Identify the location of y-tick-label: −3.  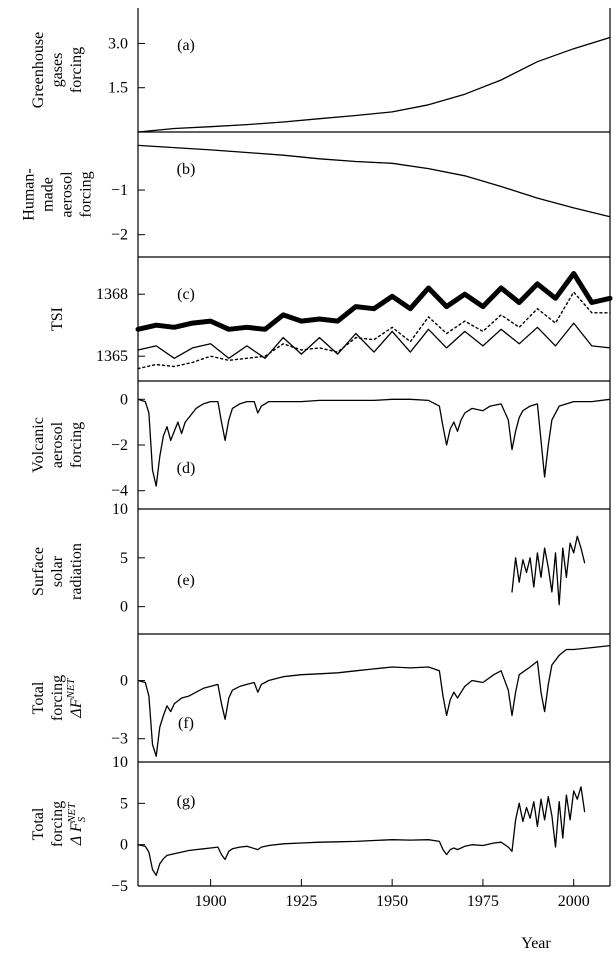
(119, 739).